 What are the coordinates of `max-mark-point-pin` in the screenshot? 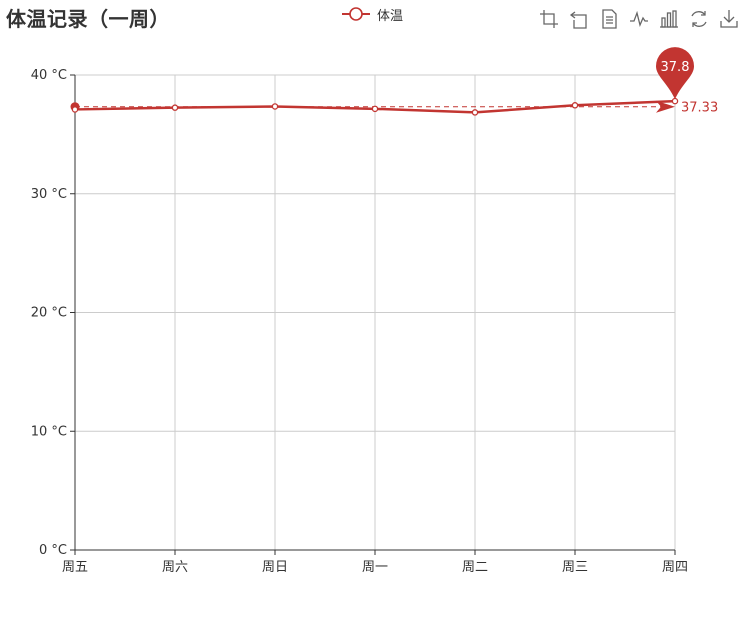 It's located at (675, 73).